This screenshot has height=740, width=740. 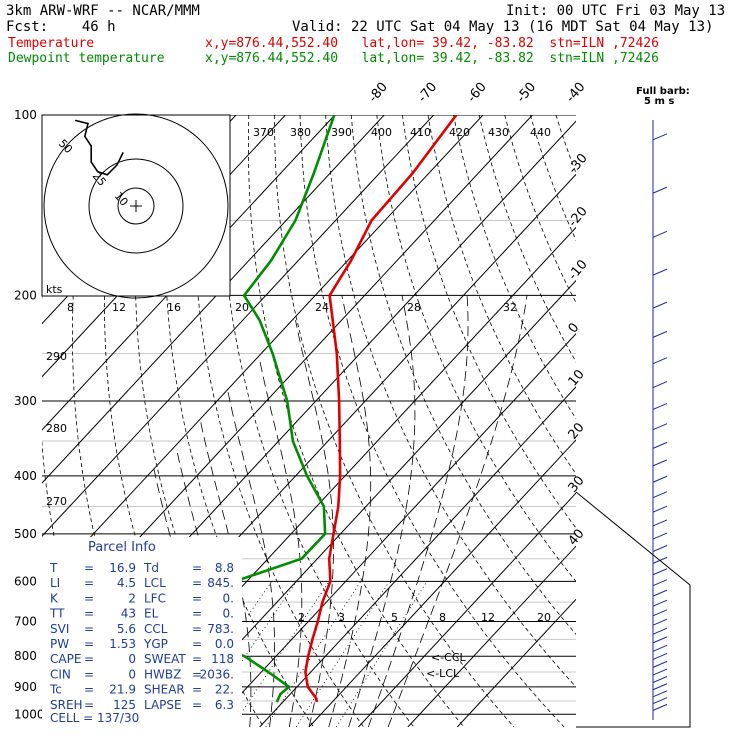 What do you see at coordinates (136, 206) in the screenshot?
I see `hodograph-ring` at bounding box center [136, 206].